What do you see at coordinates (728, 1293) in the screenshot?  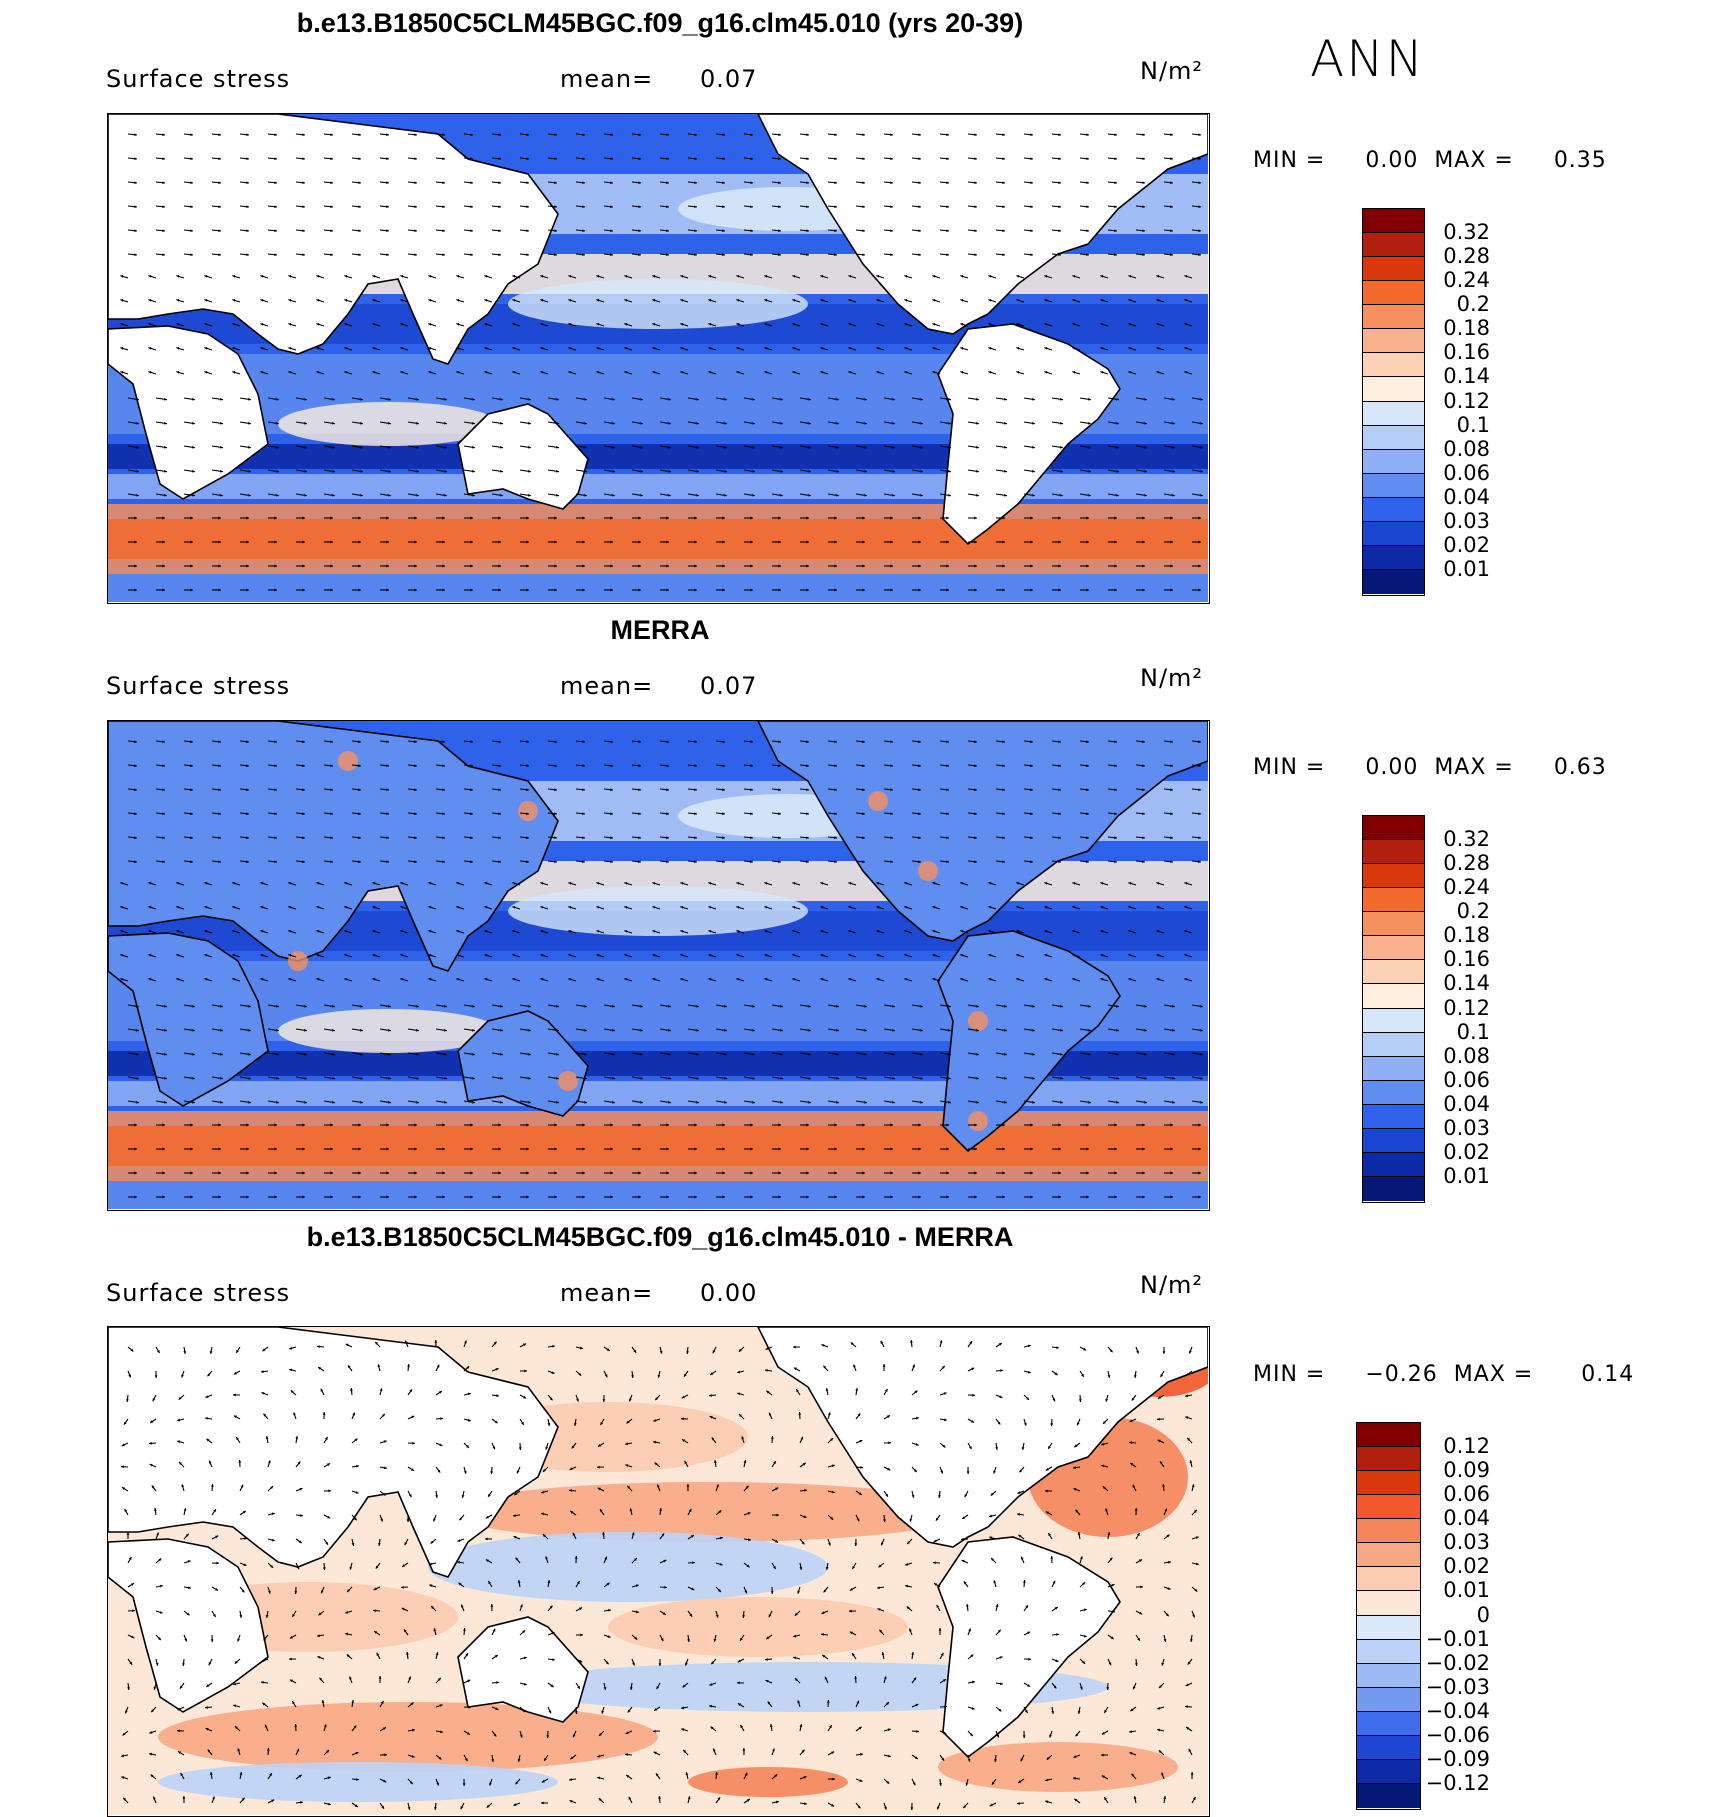 I see `mean-value-diff: 0.00` at bounding box center [728, 1293].